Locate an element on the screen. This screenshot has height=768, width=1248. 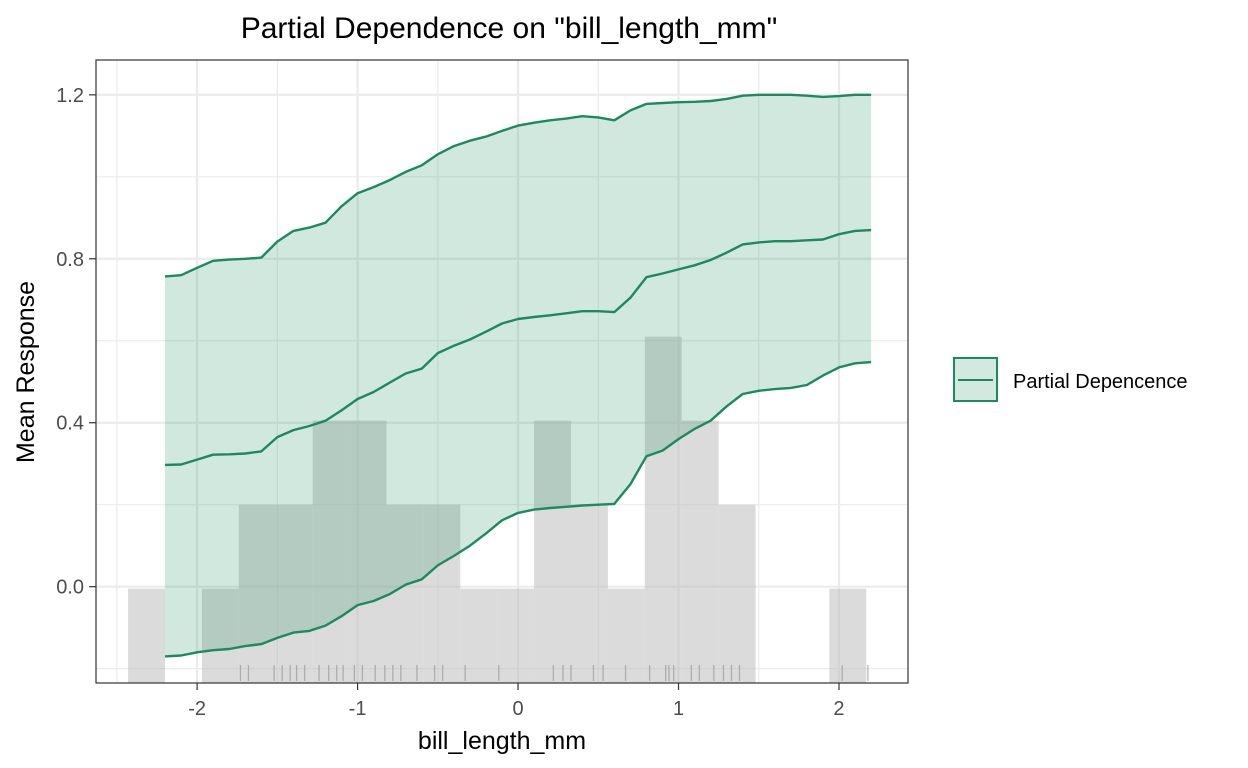
x-axis-label: bill_length_mm is located at coordinates (502, 741).